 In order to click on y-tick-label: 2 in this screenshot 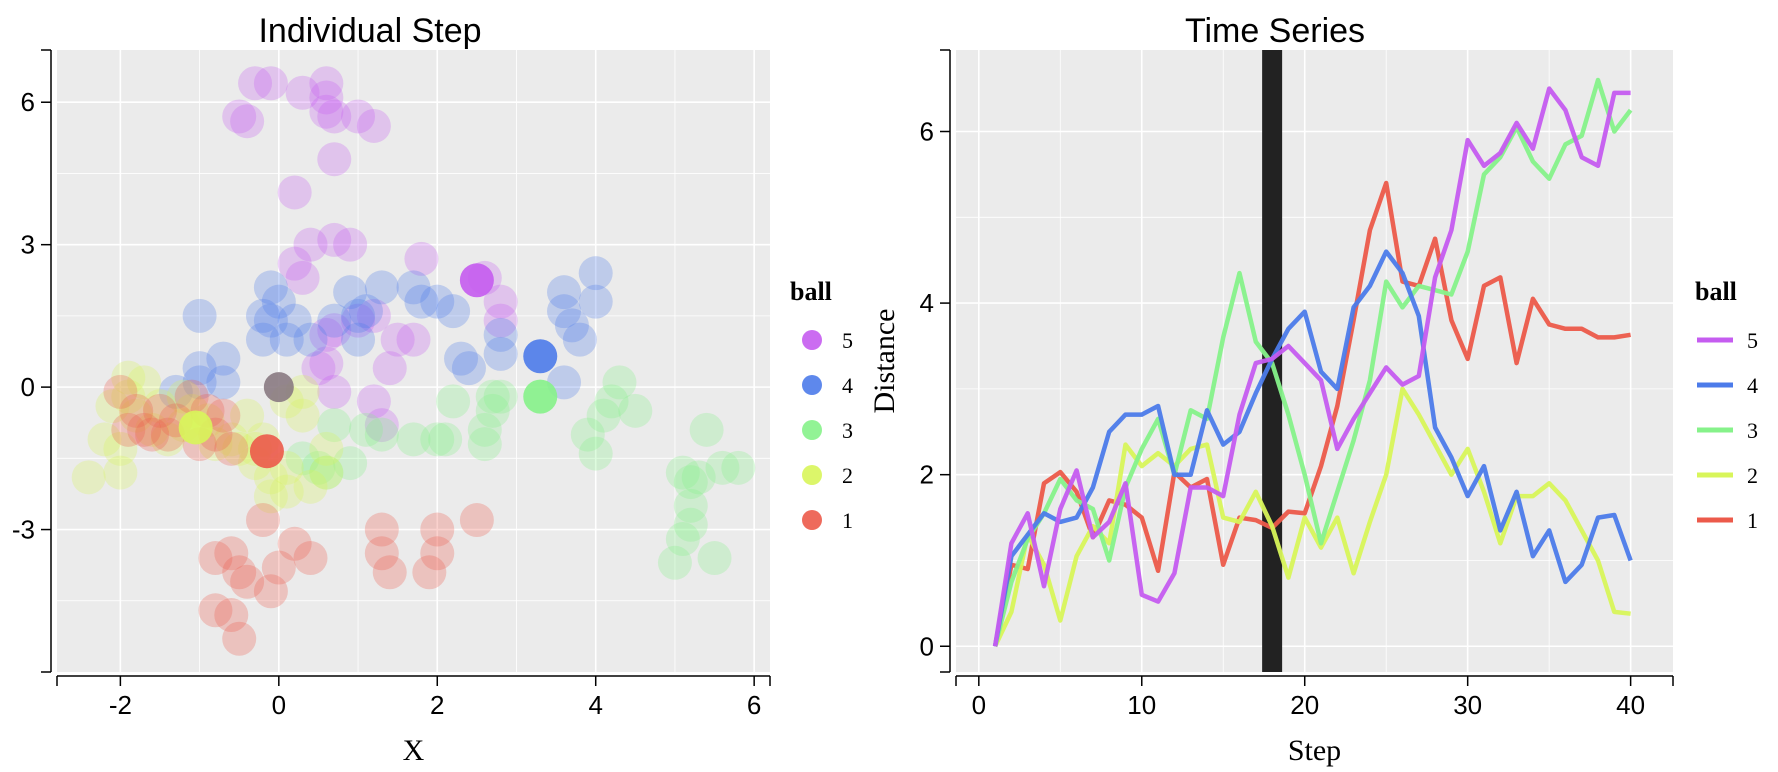, I will do `click(927, 475)`.